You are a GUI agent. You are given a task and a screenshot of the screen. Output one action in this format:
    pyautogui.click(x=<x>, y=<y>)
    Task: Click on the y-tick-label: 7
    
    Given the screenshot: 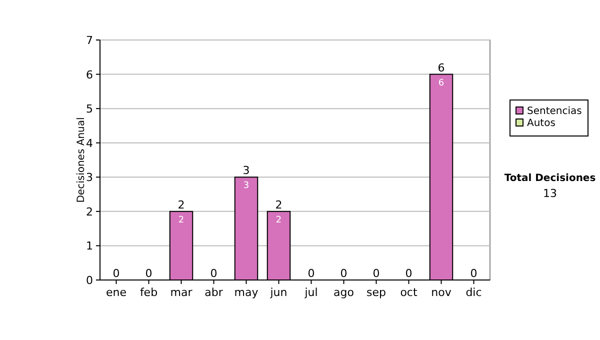 What is the action you would take?
    pyautogui.click(x=89, y=40)
    